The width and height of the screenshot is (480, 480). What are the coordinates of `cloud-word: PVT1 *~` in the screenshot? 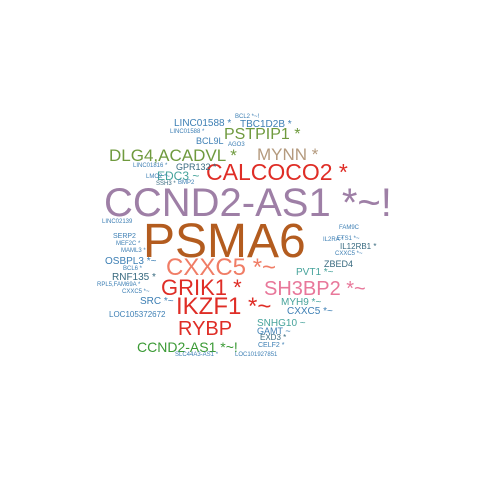 It's located at (315, 272).